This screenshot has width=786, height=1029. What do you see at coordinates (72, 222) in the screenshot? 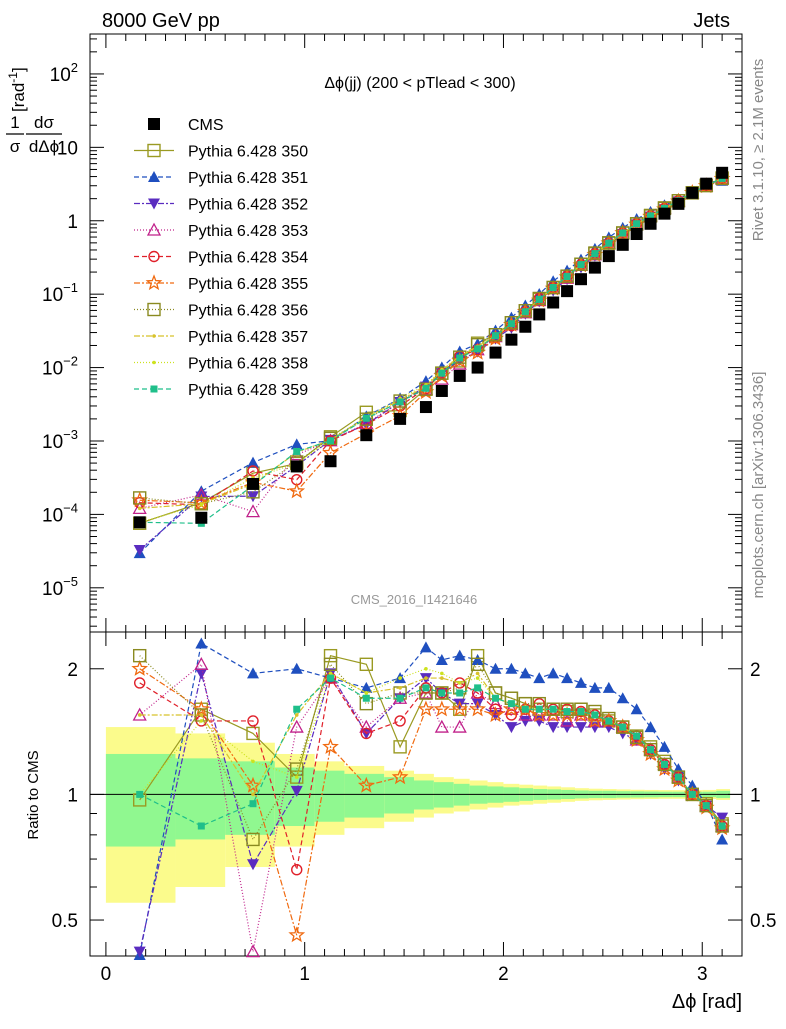
I see `y-tick-label: 1` at bounding box center [72, 222].